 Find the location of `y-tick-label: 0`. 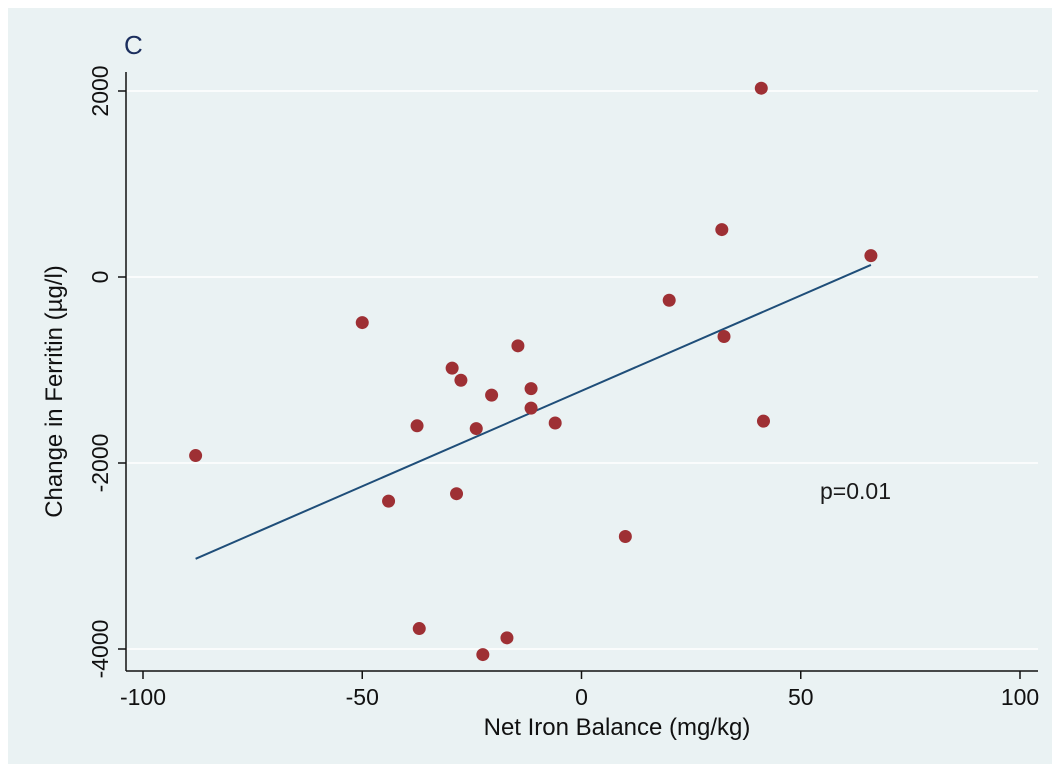

y-tick-label: 0 is located at coordinates (100, 277).